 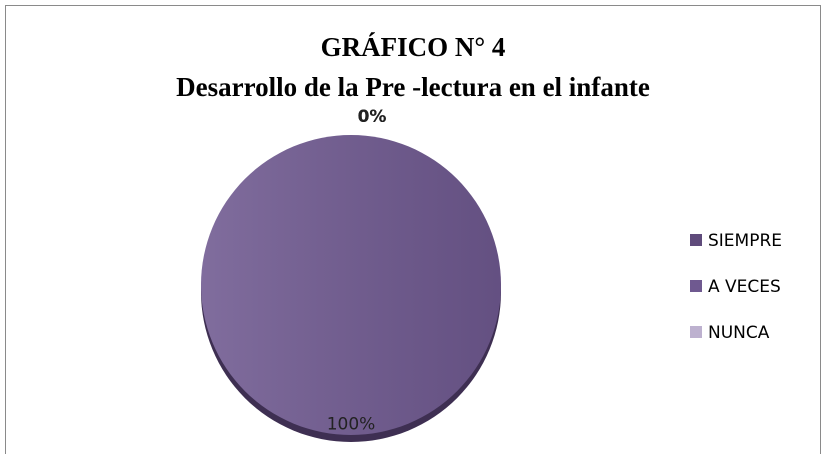 I want to click on data-label: 0%, so click(x=372, y=117).